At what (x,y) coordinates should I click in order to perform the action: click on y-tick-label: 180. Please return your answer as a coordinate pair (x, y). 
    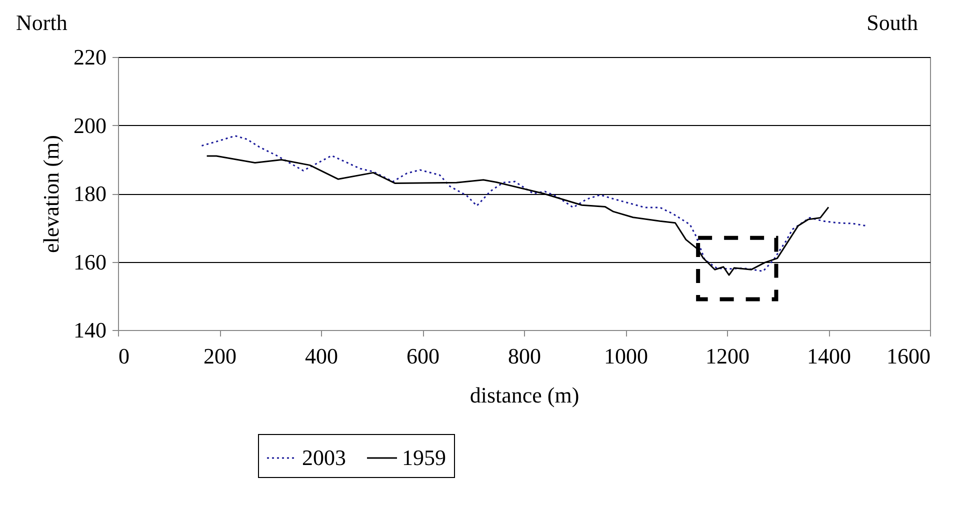
    Looking at the image, I should click on (90, 193).